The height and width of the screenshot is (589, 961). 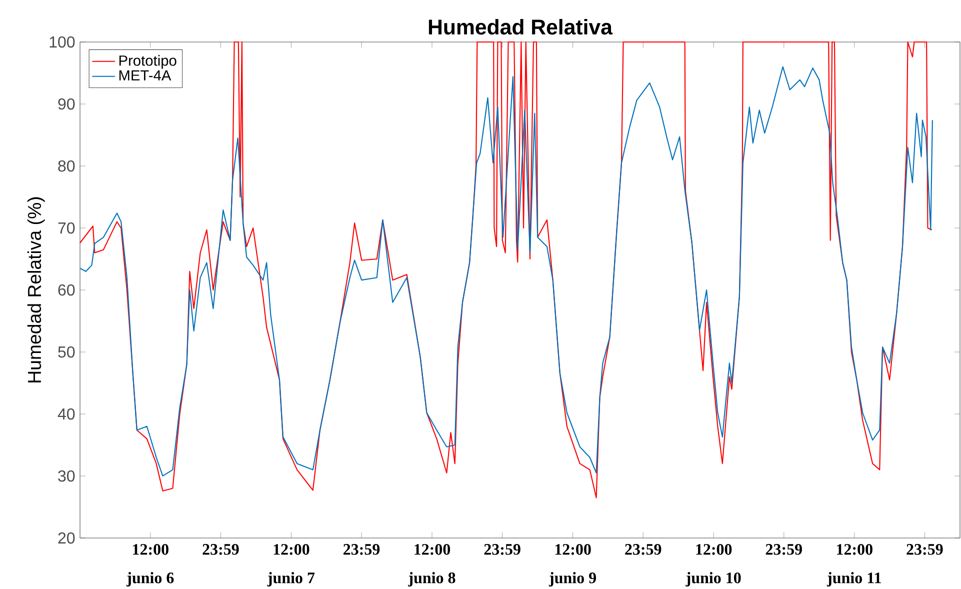 What do you see at coordinates (432, 579) in the screenshot?
I see `text: junio 8` at bounding box center [432, 579].